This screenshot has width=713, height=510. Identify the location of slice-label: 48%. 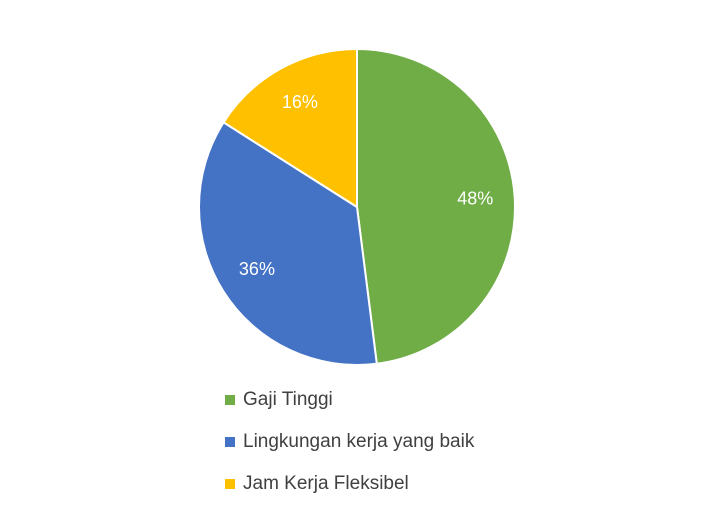
(475, 198).